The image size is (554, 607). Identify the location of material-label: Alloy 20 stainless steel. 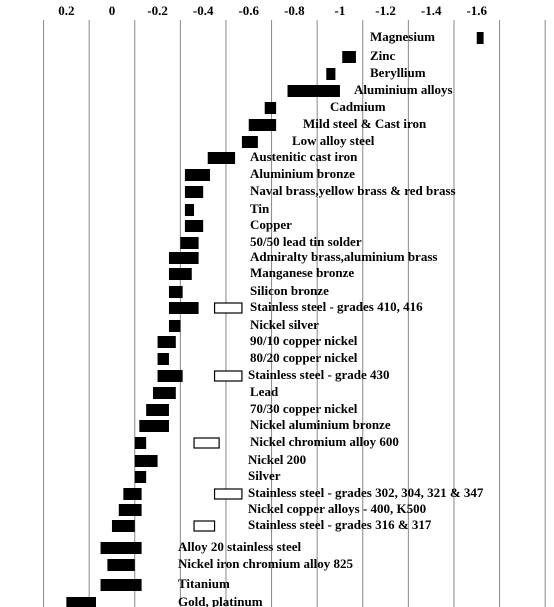
(240, 546).